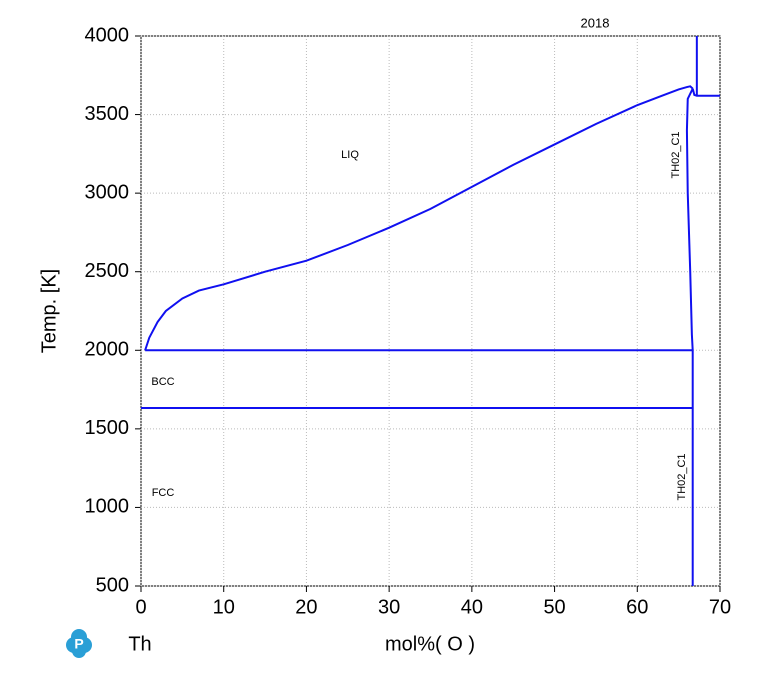  I want to click on logo: P, so click(79, 643).